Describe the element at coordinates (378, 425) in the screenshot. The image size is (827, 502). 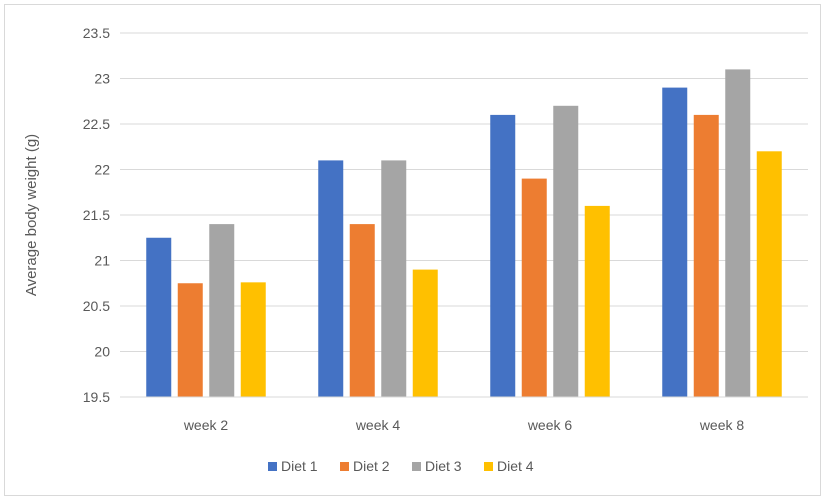
I see `x-tick-label: week 4` at that location.